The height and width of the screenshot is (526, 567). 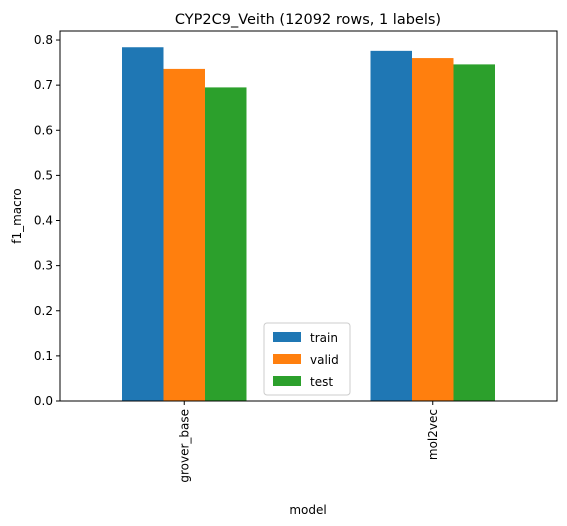 What do you see at coordinates (474, 232) in the screenshot?
I see `bar-test-mol2vec` at bounding box center [474, 232].